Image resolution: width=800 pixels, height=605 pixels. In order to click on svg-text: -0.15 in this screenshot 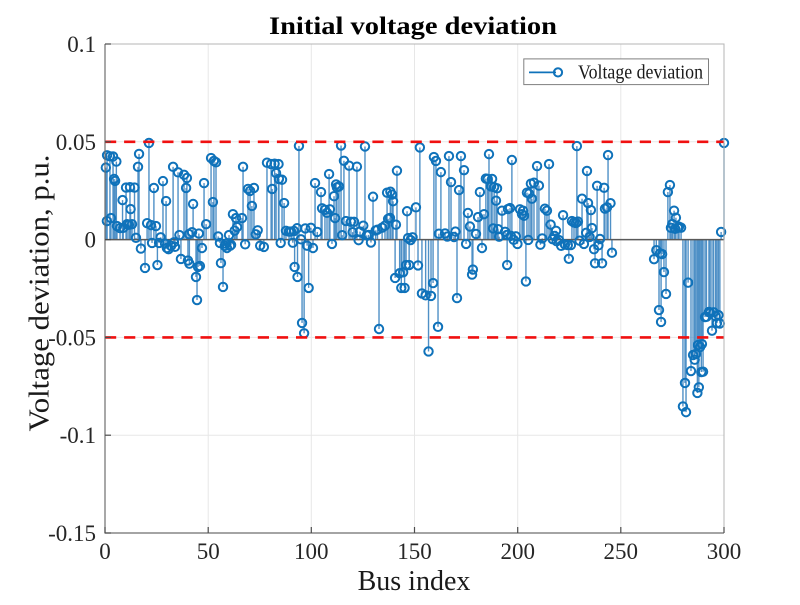, I will do `click(72, 533)`.